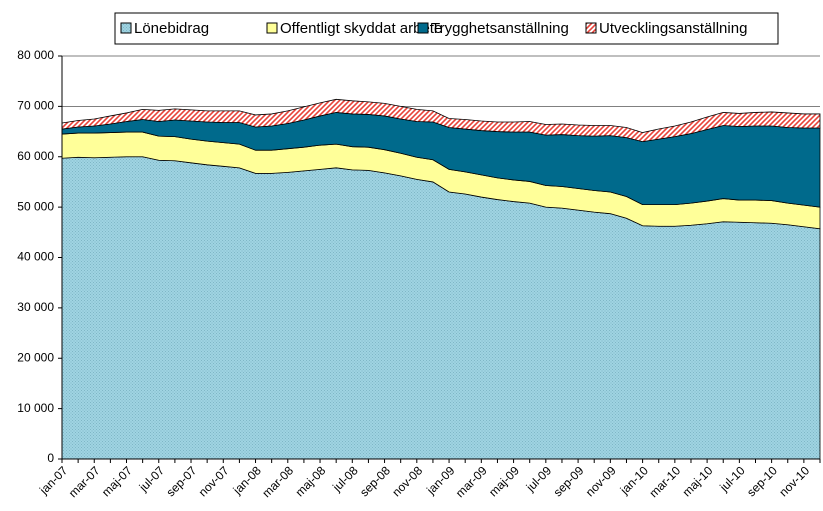 The height and width of the screenshot is (511, 823). Describe the element at coordinates (634, 480) in the screenshot. I see `x-tick-label: jan-10` at that location.